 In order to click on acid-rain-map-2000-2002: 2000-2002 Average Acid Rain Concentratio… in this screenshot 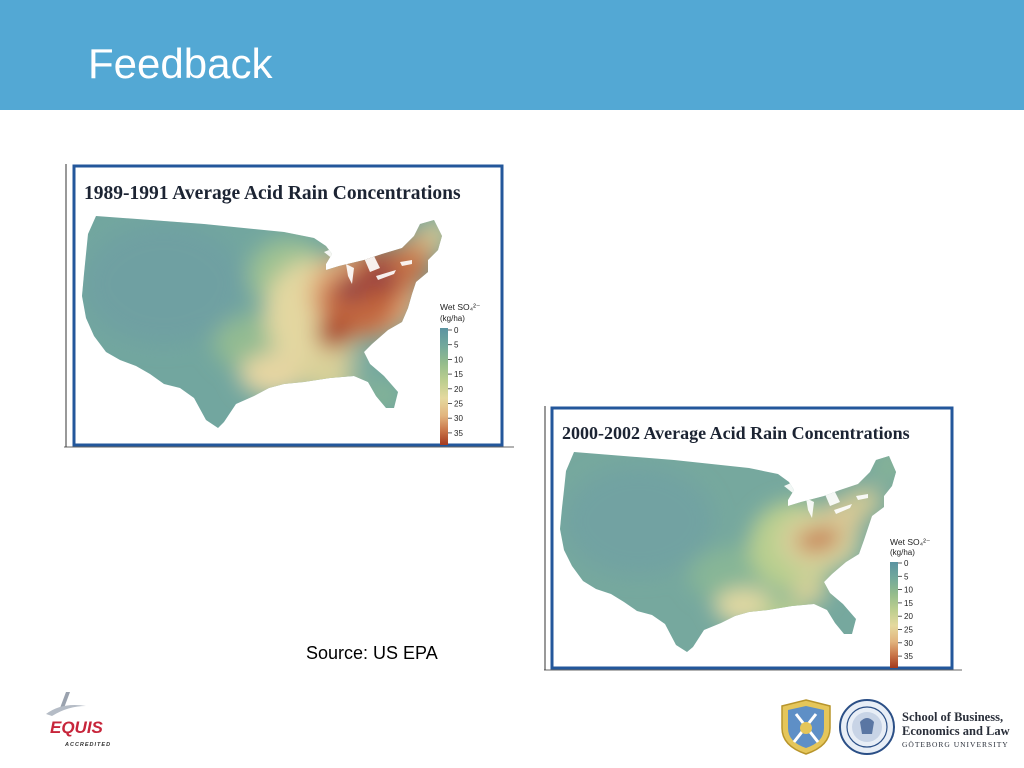, I will do `click(753, 539)`.